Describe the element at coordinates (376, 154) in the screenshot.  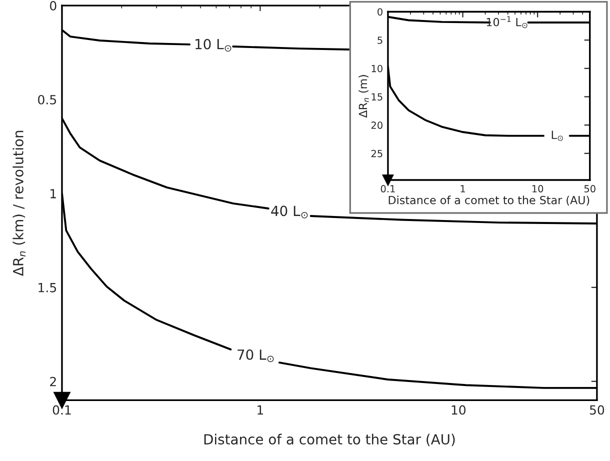
I see `y-tick-label: 25` at that location.